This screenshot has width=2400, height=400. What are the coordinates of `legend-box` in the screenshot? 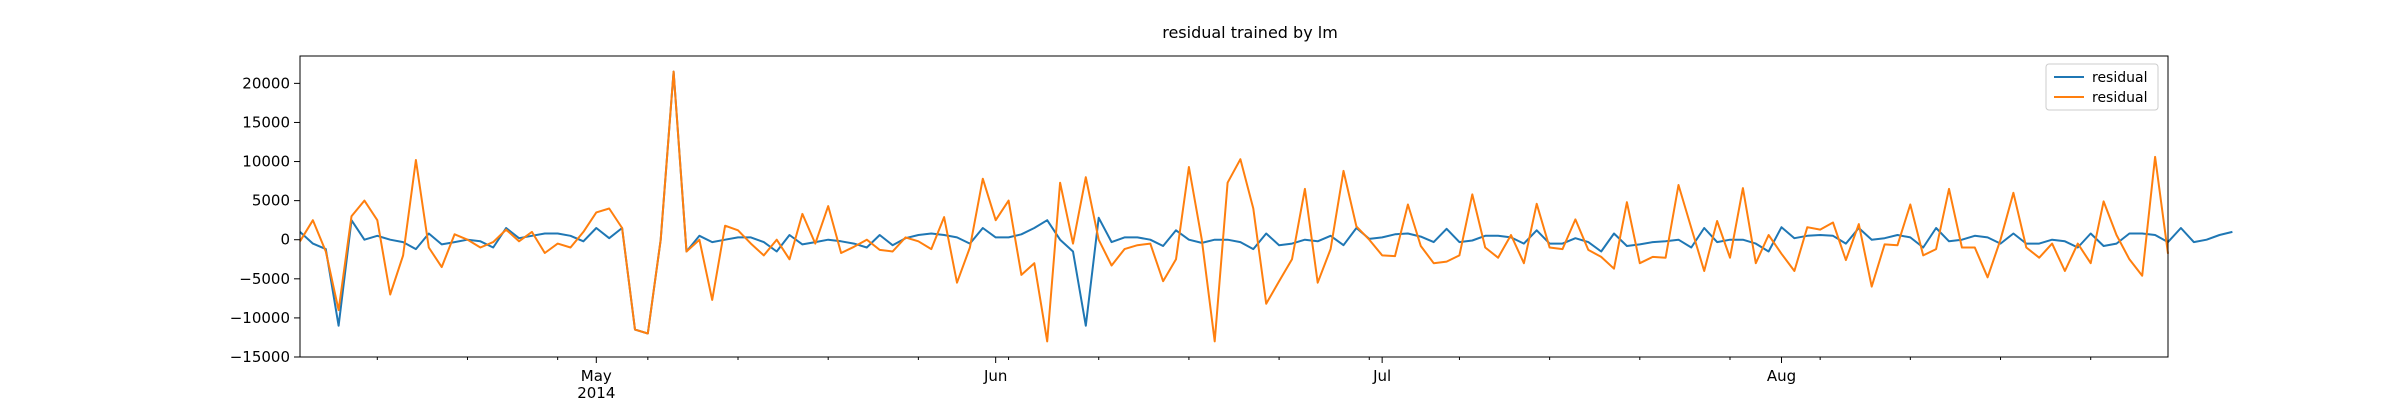 It's located at (2102, 87).